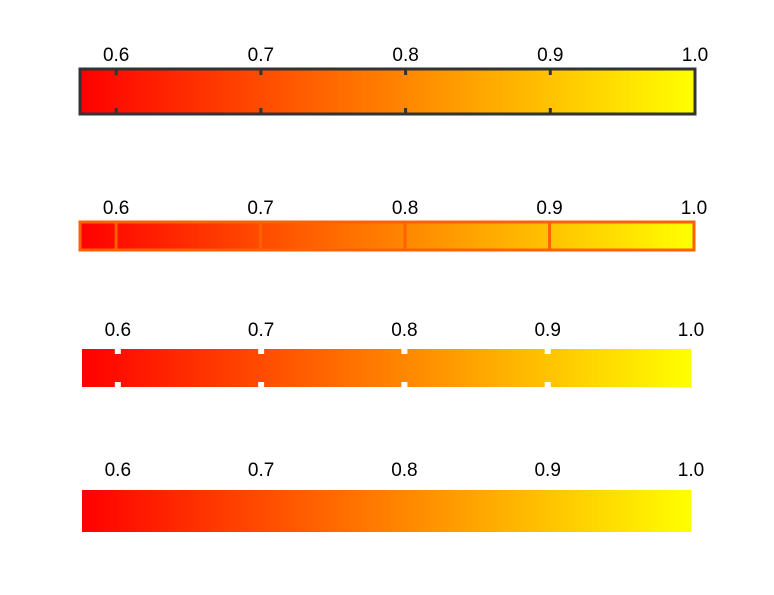 This screenshot has width=774, height=595. What do you see at coordinates (404, 330) in the screenshot?
I see `colorbar-3-tick-label-2: 0.8` at bounding box center [404, 330].